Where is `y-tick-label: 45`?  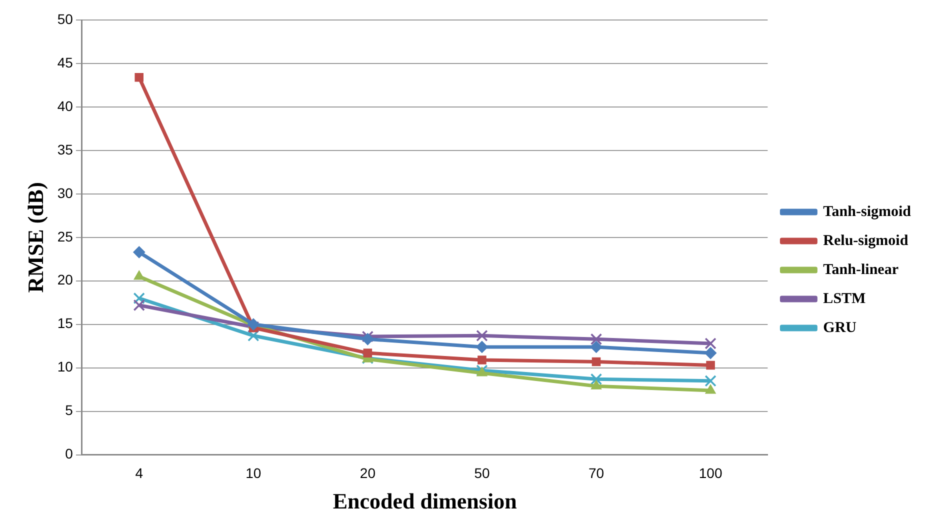
y-tick-label: 45 is located at coordinates (65, 62).